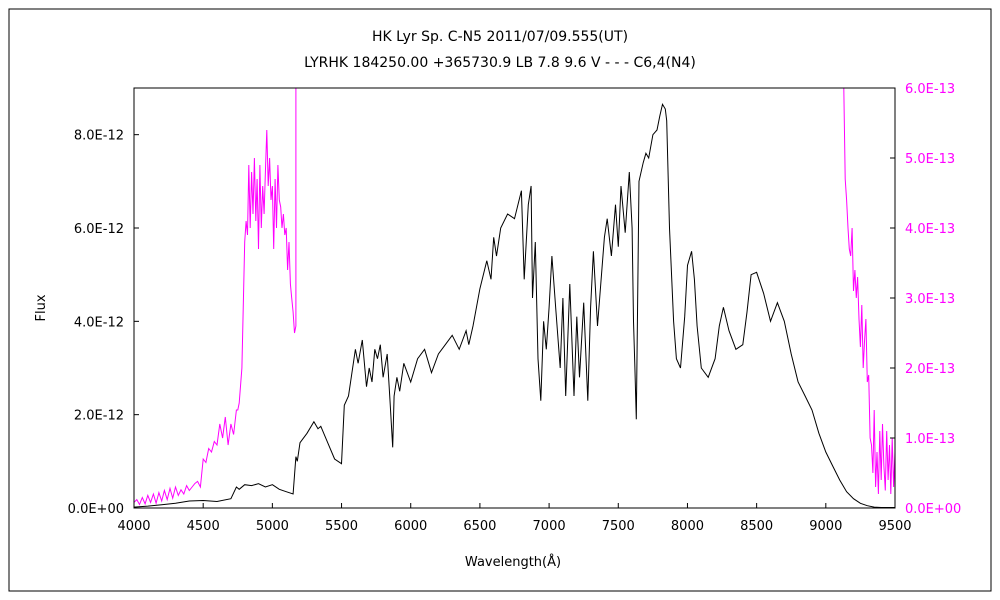  What do you see at coordinates (687, 526) in the screenshot?
I see `x-tick-label: 8000` at bounding box center [687, 526].